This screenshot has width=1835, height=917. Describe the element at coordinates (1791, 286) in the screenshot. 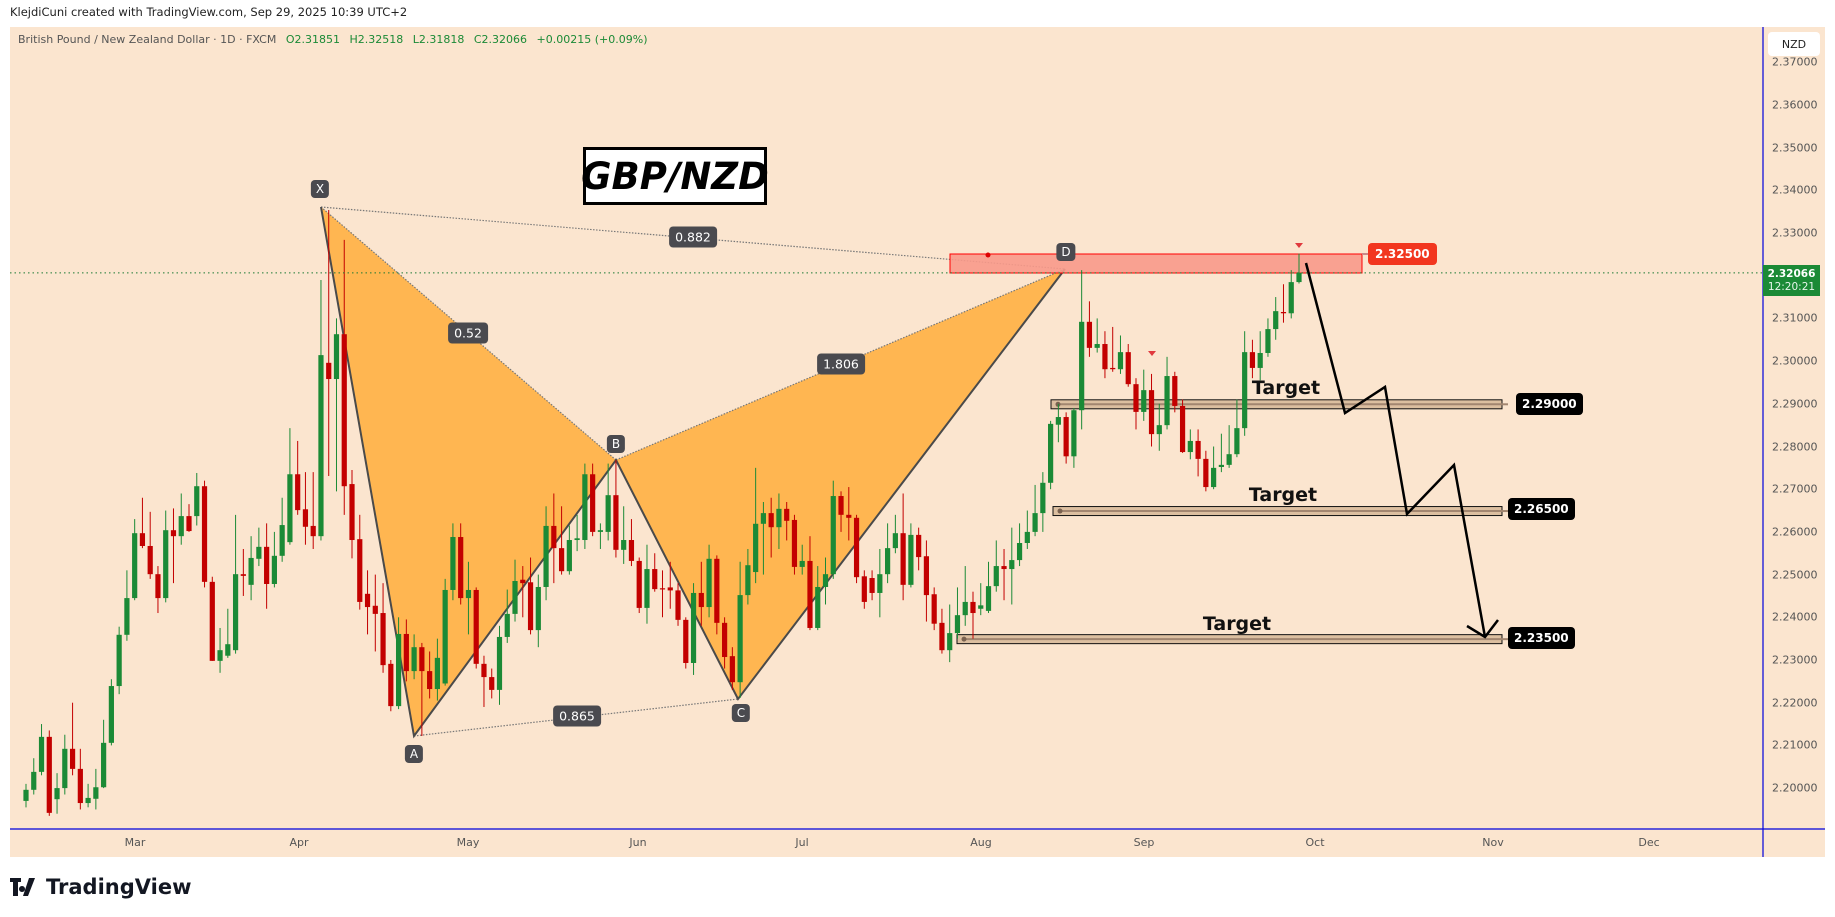

I see `bar-countdown: 12:20:21` at that location.